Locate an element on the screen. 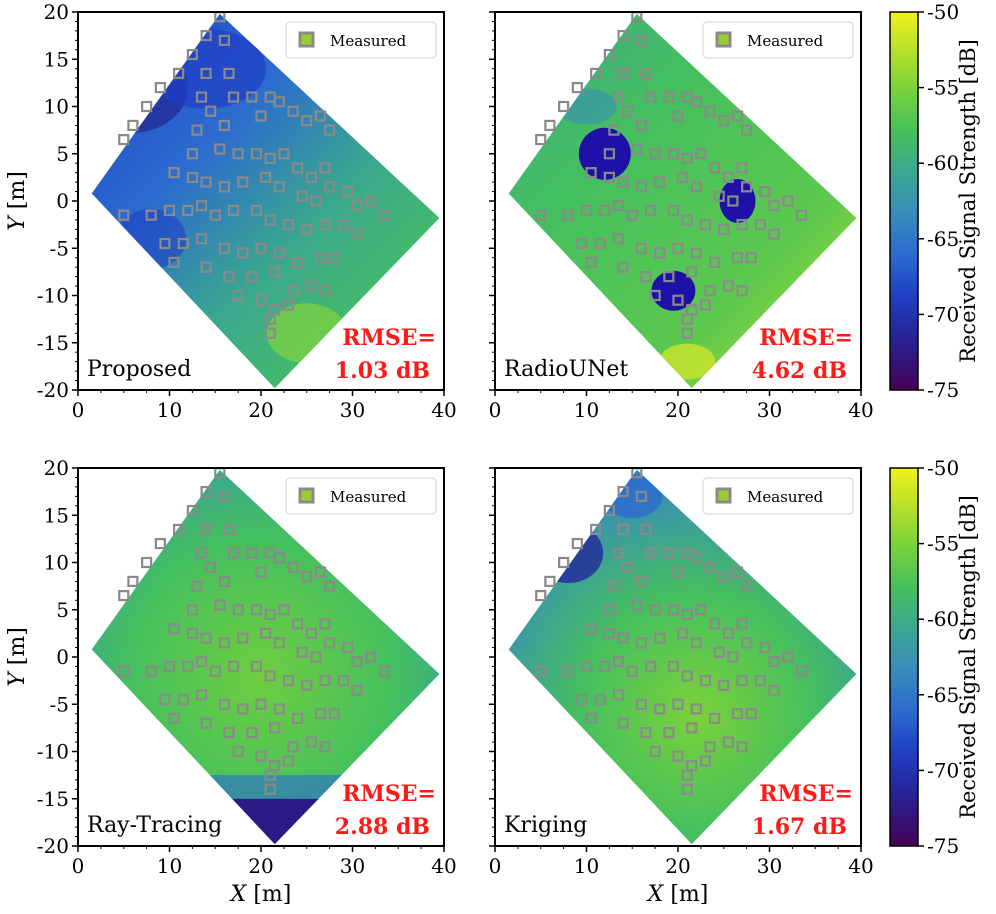 The height and width of the screenshot is (914, 996). x-tick-label: 40 is located at coordinates (443, 410).